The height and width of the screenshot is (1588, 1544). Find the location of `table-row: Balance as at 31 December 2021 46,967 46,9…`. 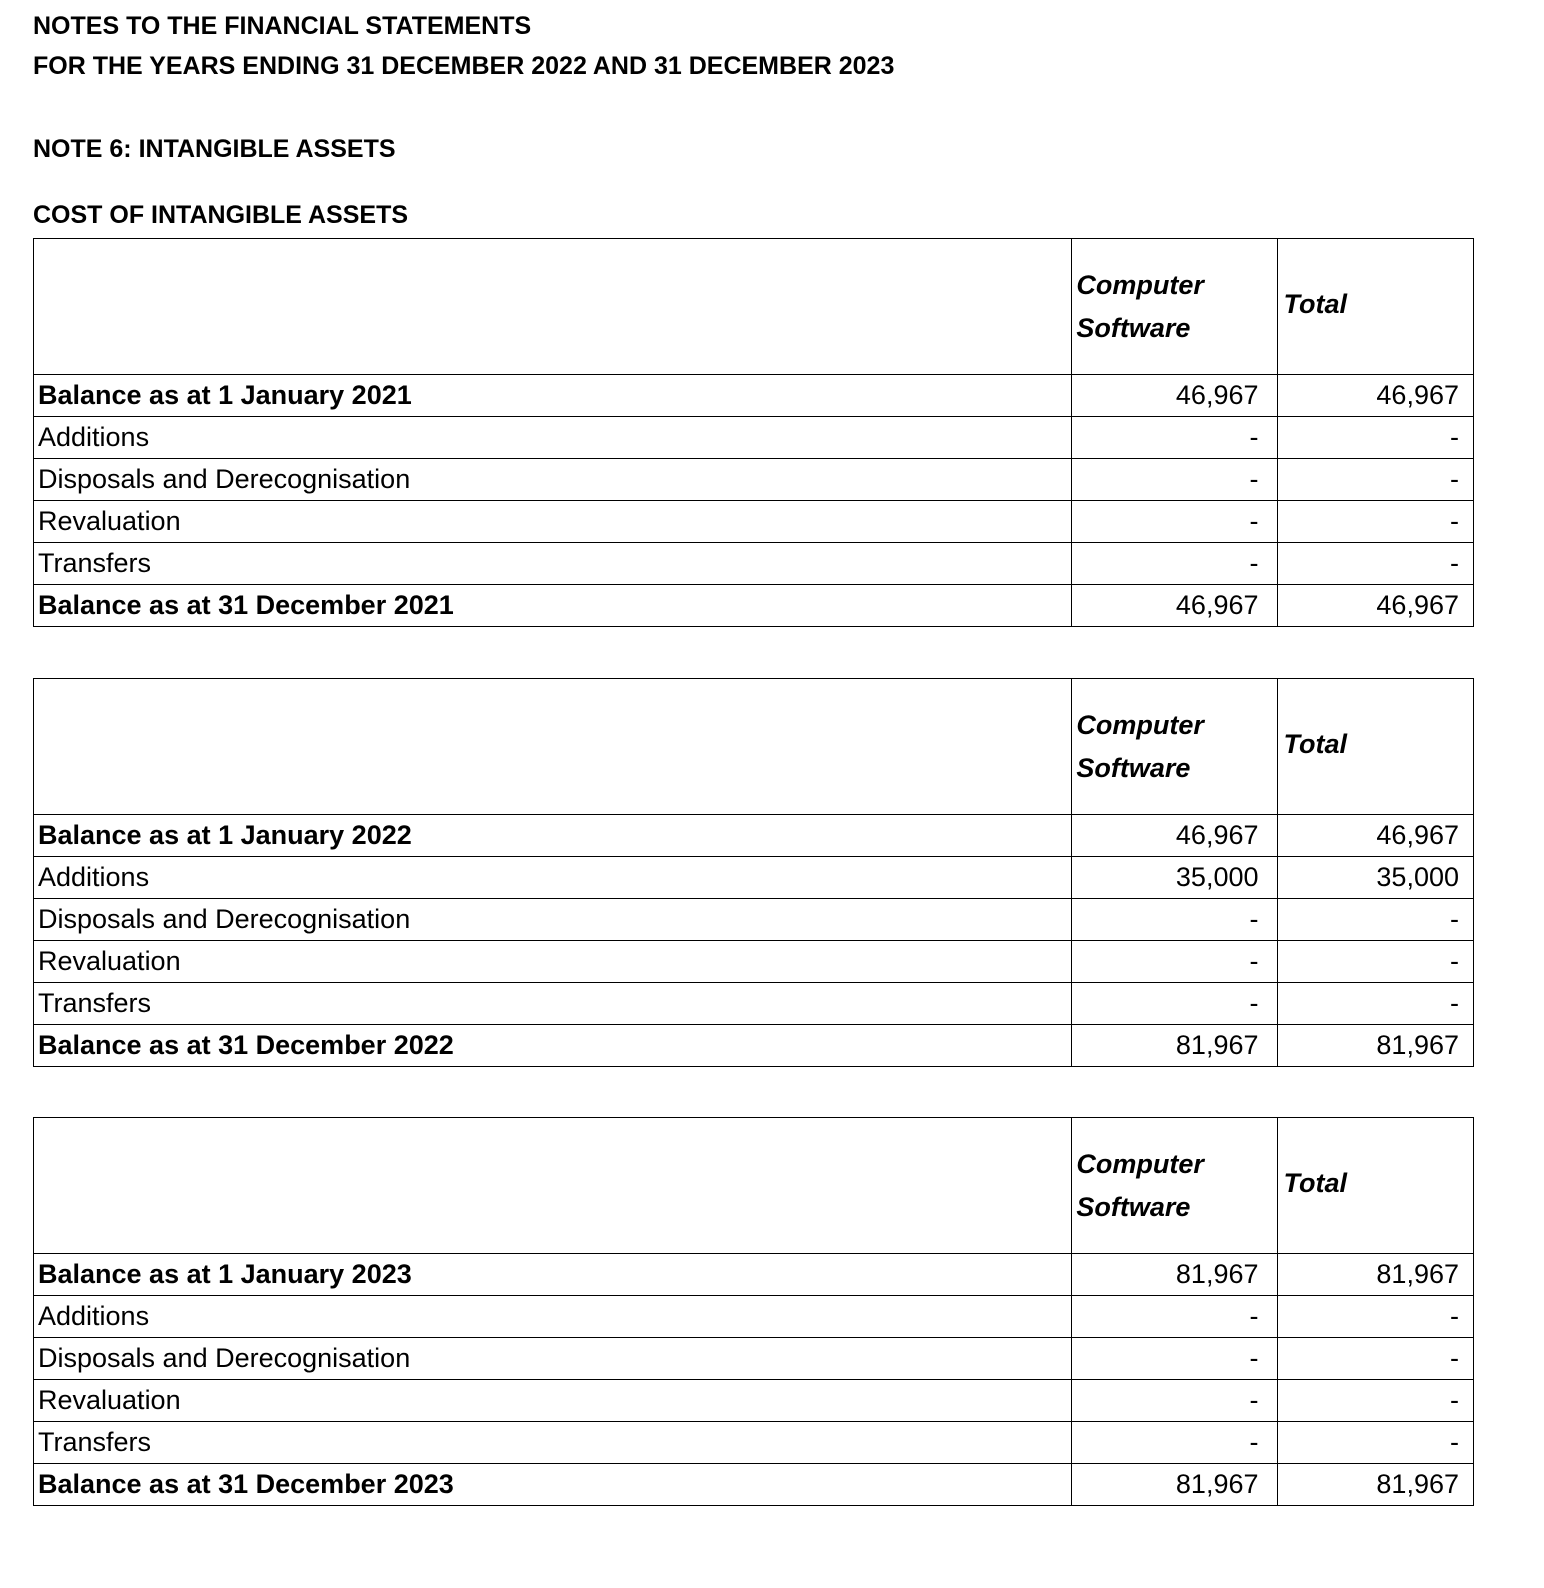

table-row: Balance as at 31 December 2021 46,967 46,9… is located at coordinates (753, 605).